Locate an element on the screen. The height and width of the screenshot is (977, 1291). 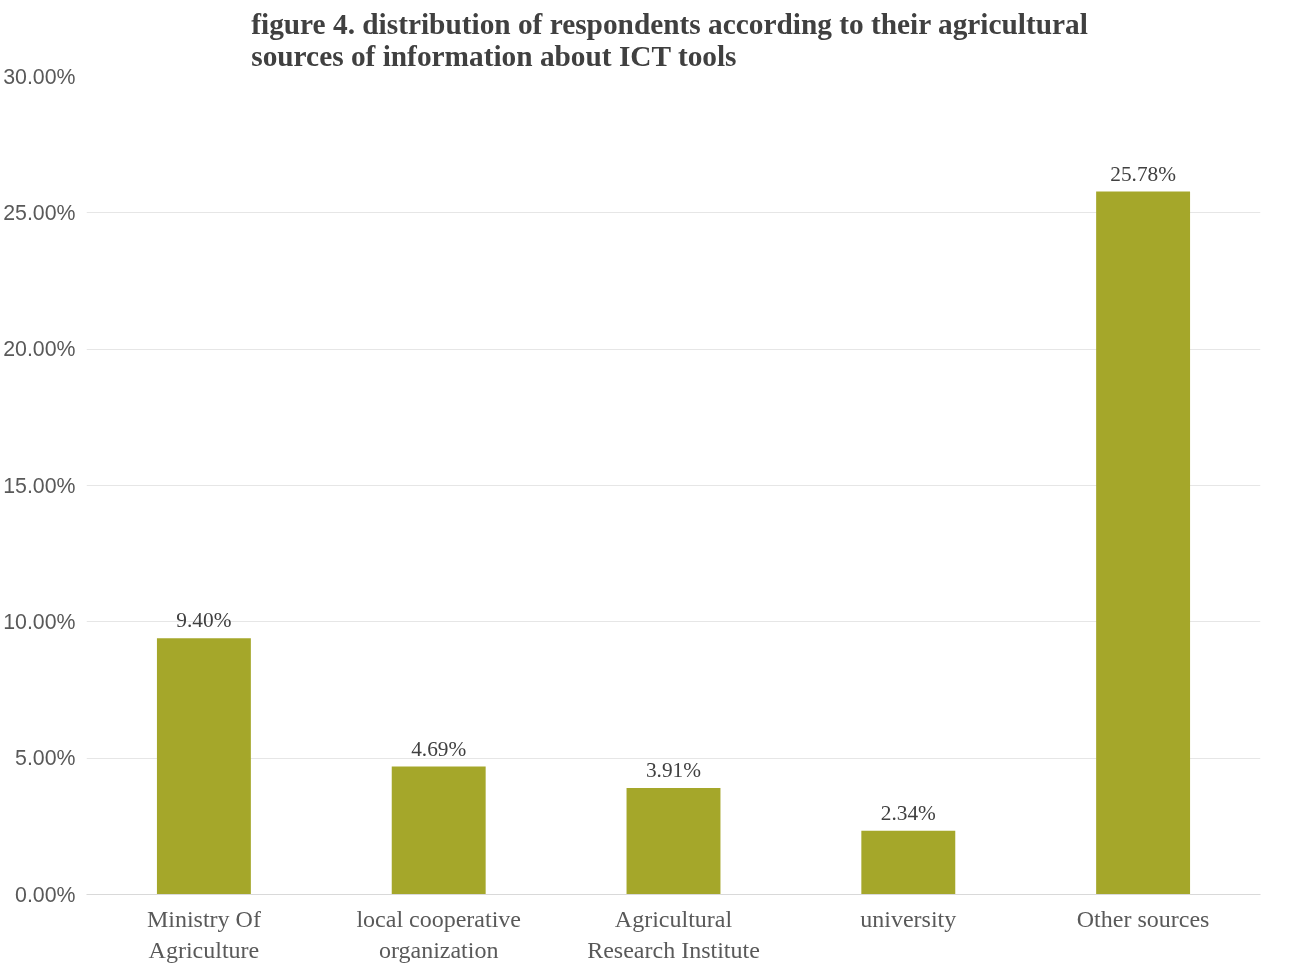
x-tick-label: local cooperative organization is located at coordinates (438, 934).